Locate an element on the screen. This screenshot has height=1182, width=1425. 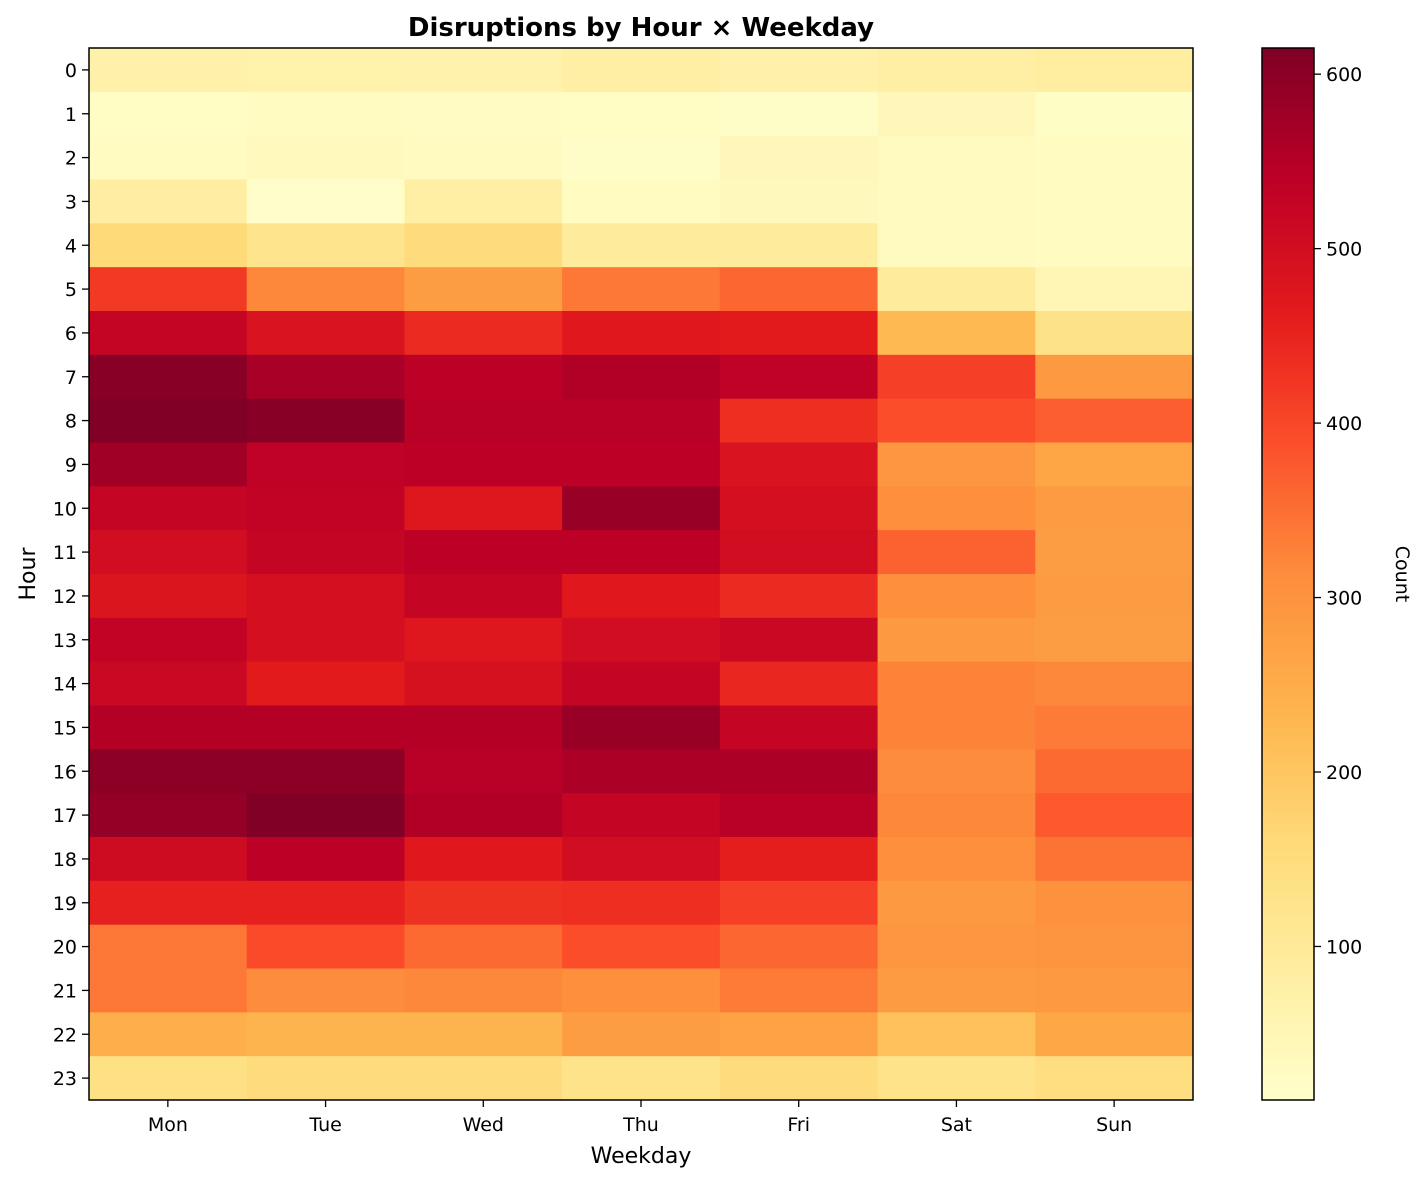
y-tick-label: 2 is located at coordinates (71, 159).